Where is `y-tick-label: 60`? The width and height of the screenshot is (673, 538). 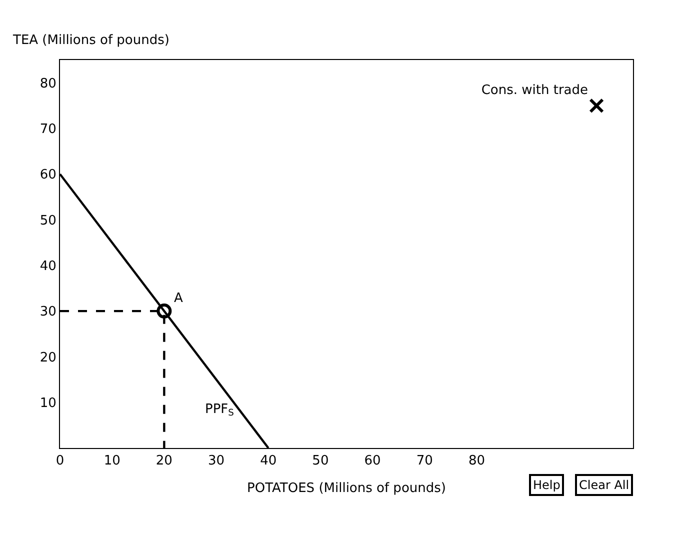 y-tick-label: 60 is located at coordinates (48, 175).